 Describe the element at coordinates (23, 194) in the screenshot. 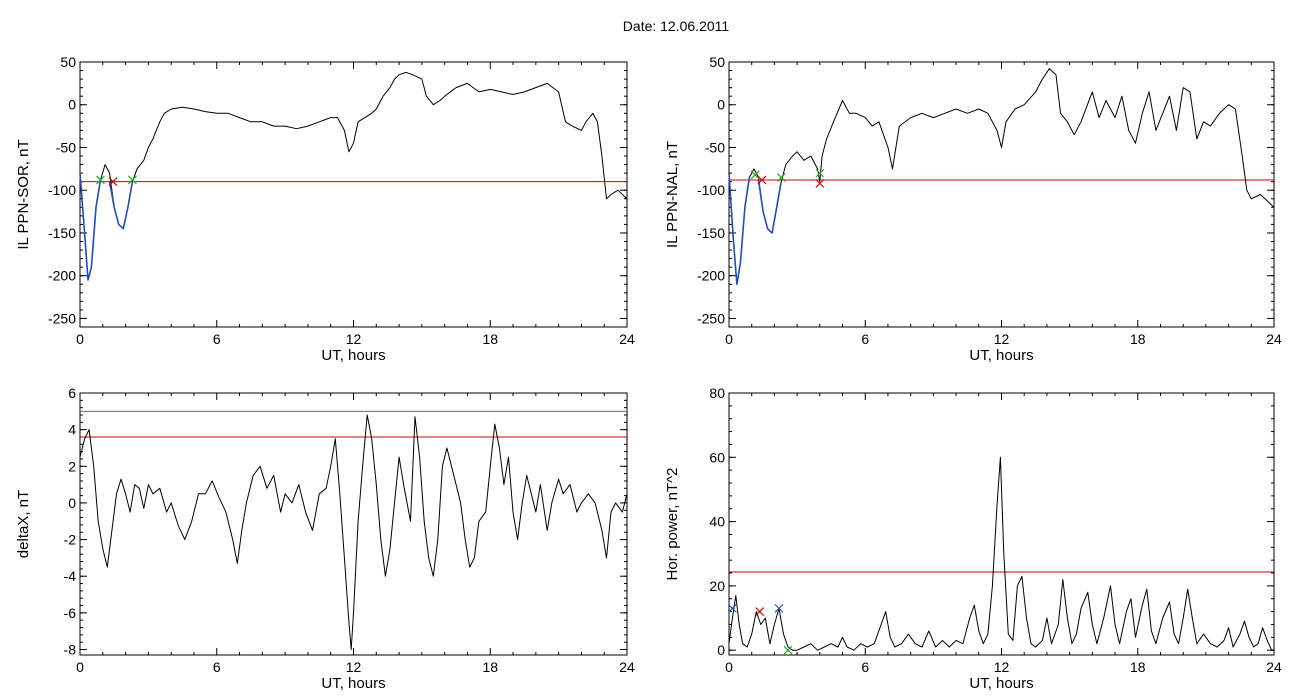

I see `y-axis-label: IL PPN-SOR, nT` at that location.